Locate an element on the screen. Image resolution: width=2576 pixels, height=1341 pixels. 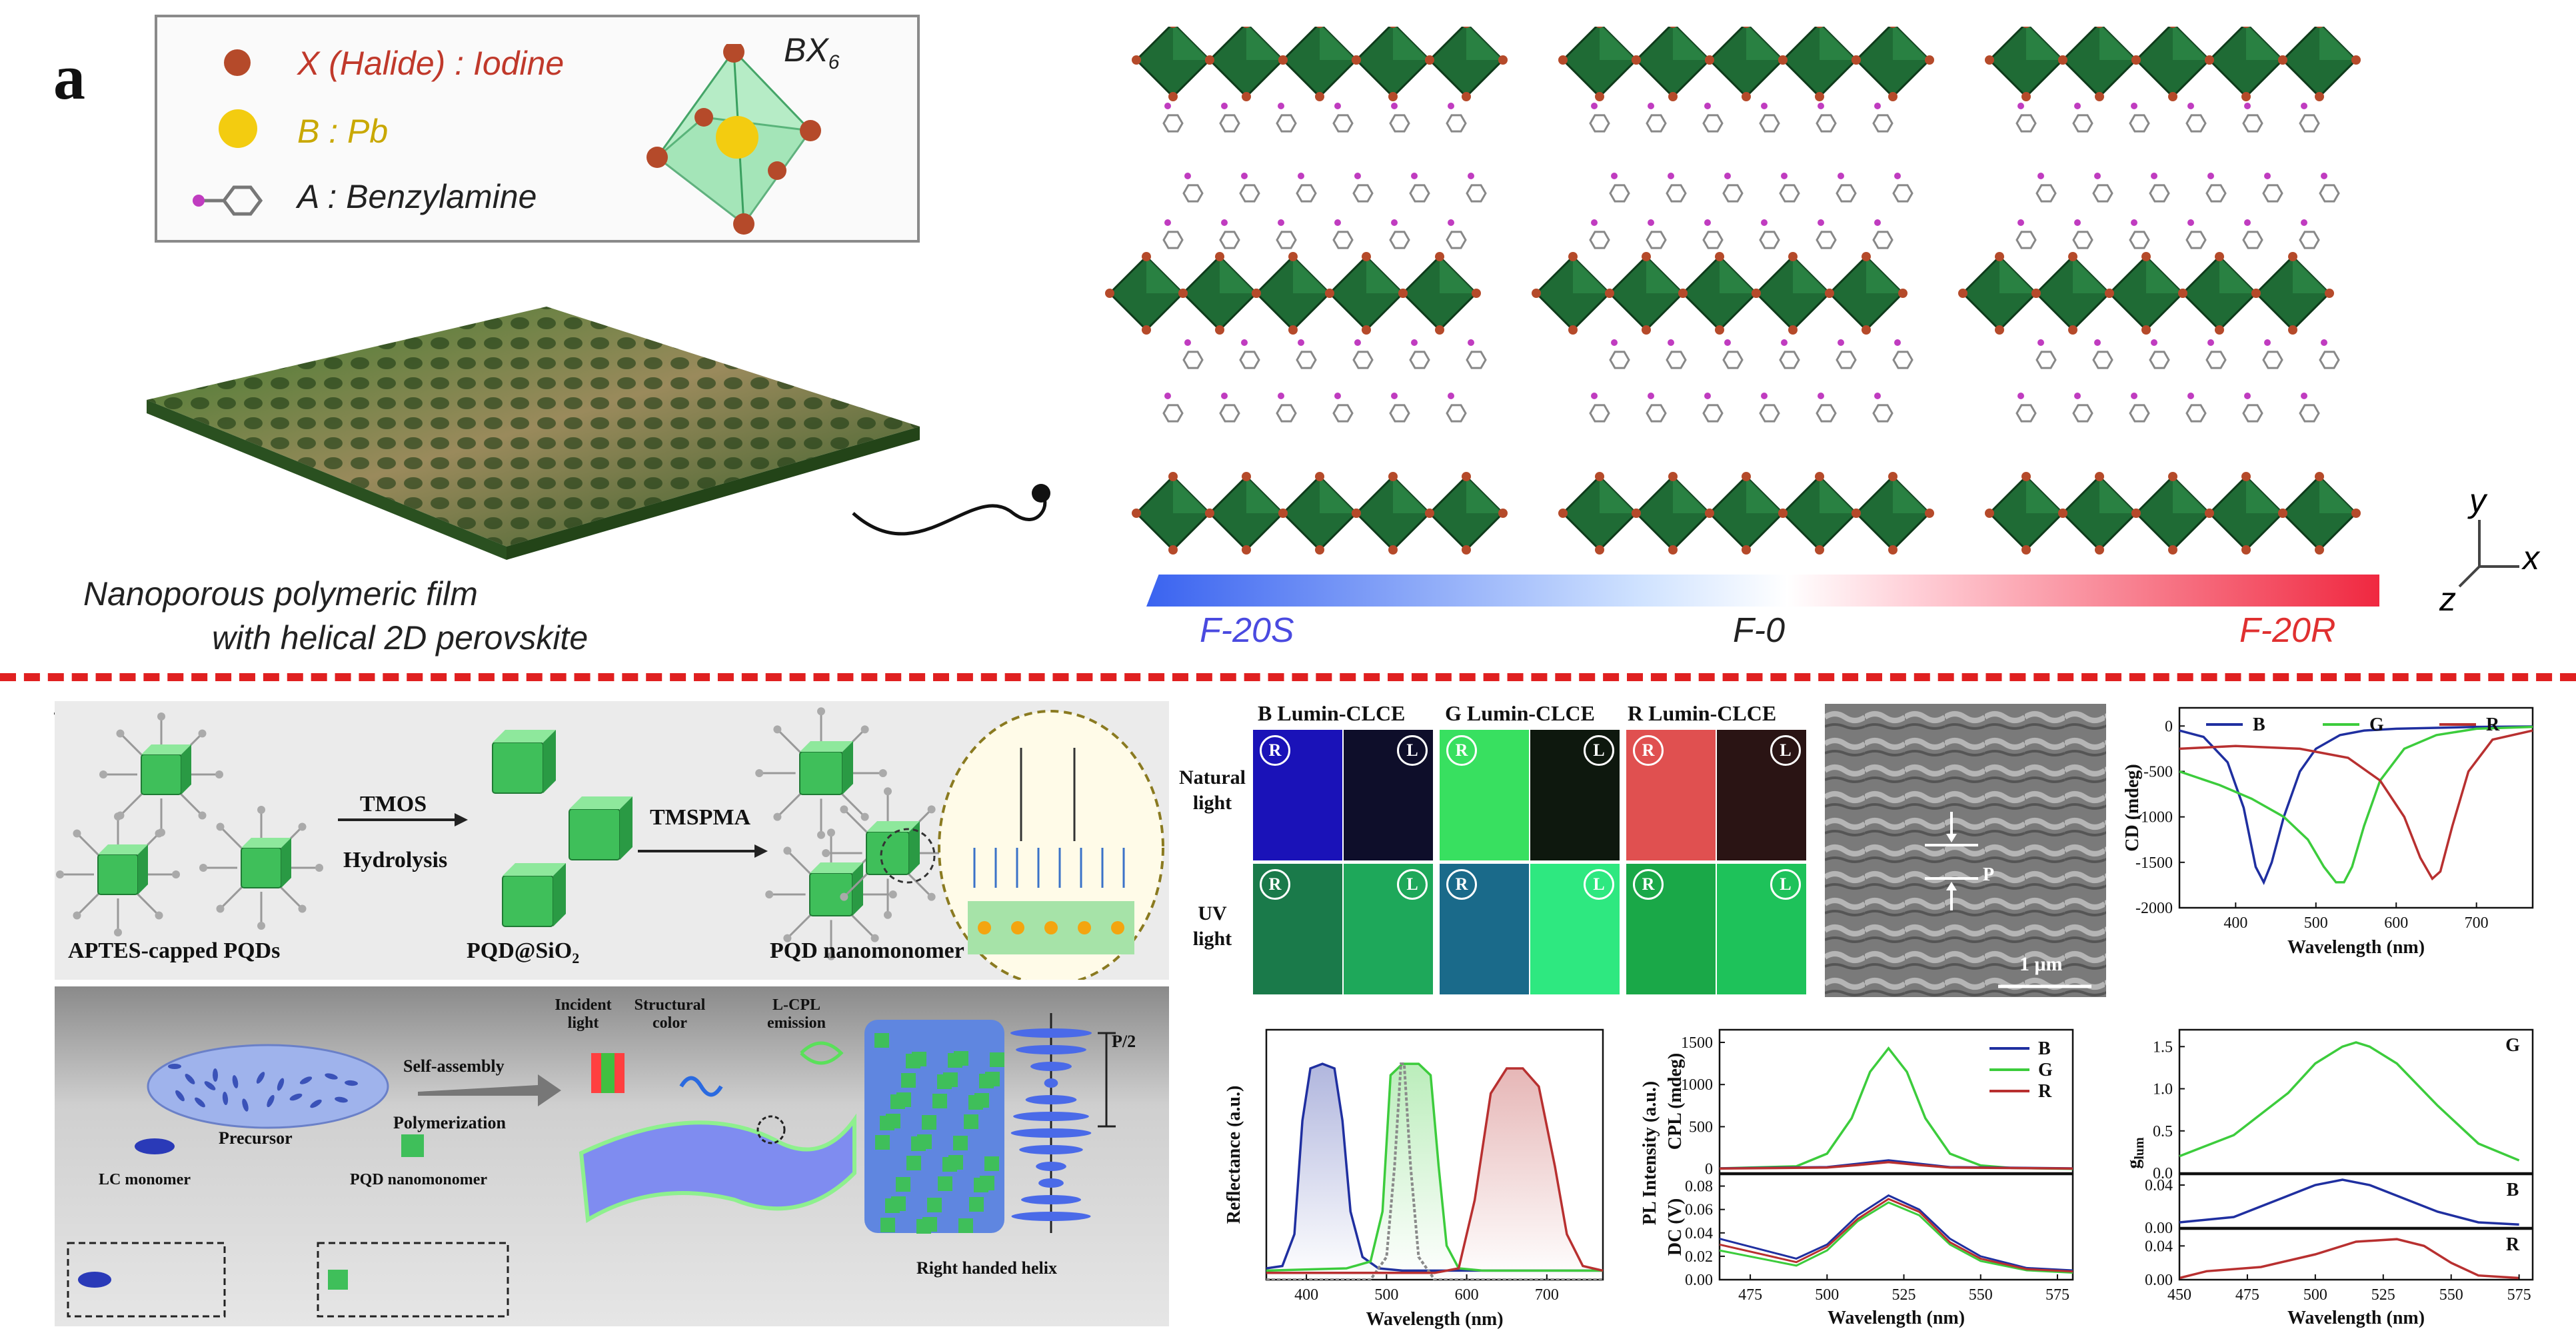
axis-z-label: z is located at coordinates (2448, 599).